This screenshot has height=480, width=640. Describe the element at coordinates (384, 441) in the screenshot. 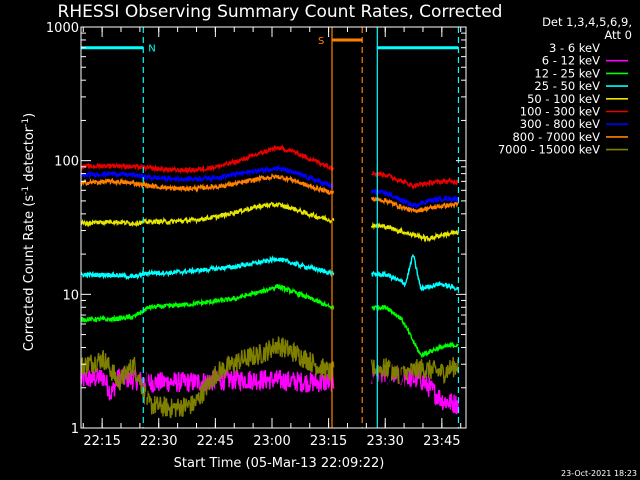

I see `x-tick-label: 23:30` at that location.